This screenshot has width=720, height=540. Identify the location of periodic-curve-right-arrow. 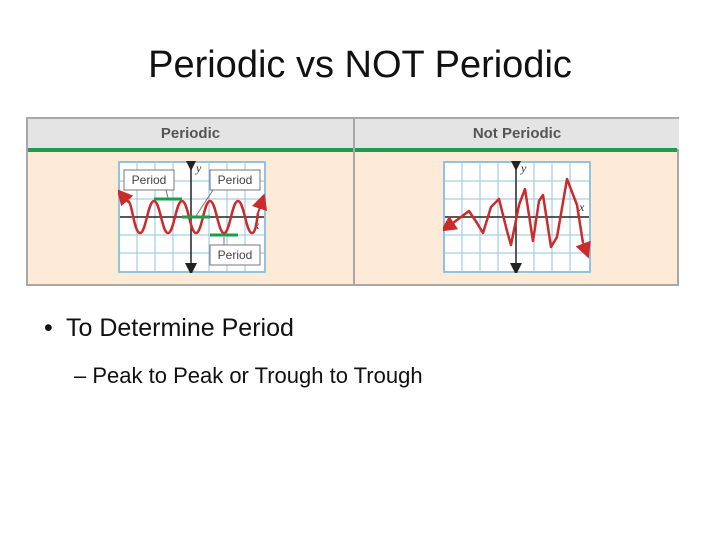
(259, 203).